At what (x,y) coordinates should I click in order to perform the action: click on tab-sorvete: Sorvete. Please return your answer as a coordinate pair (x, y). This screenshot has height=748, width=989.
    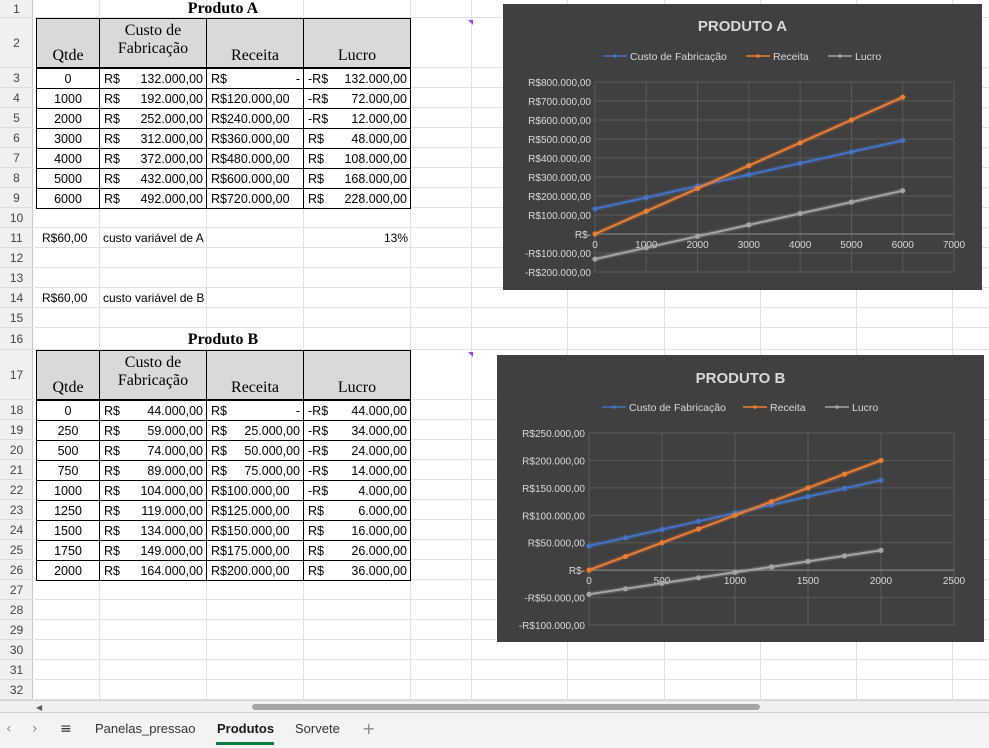
    Looking at the image, I should click on (317, 728).